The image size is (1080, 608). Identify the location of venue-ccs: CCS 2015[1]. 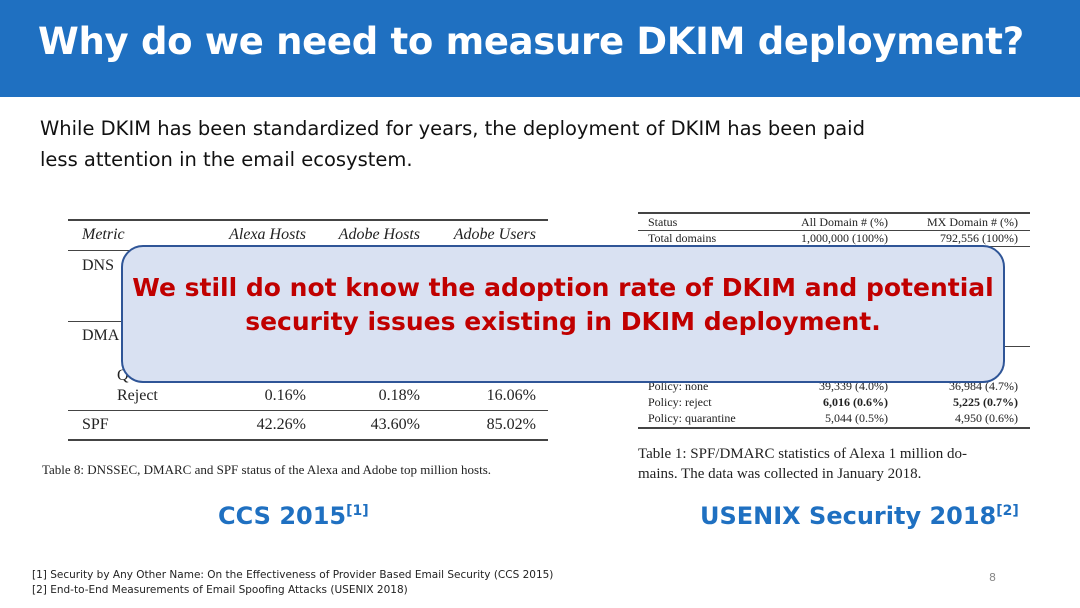
(293, 516).